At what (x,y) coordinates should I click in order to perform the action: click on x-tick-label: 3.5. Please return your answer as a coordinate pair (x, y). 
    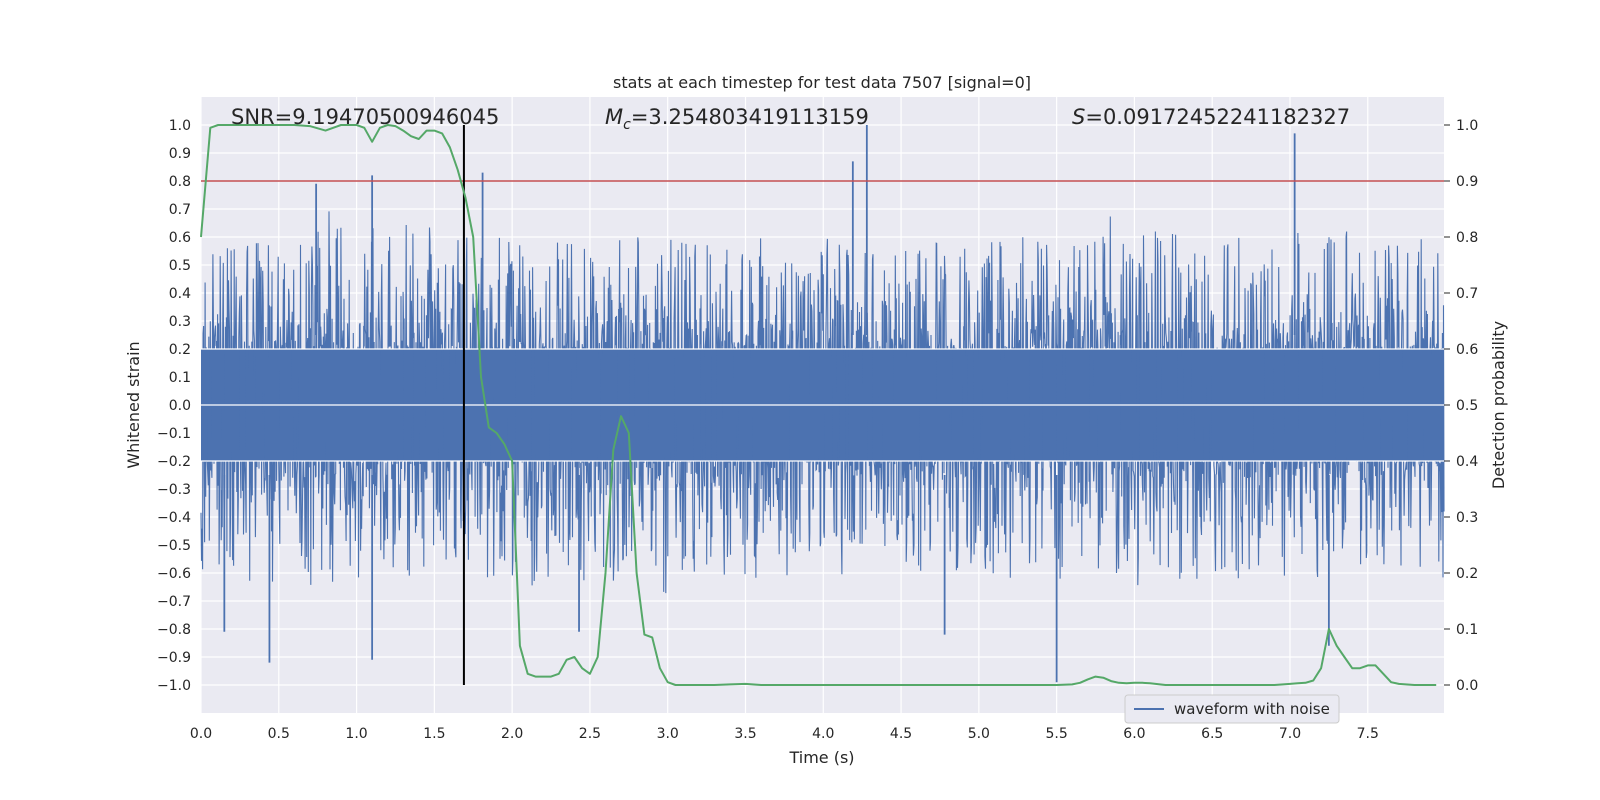
    Looking at the image, I should click on (745, 734).